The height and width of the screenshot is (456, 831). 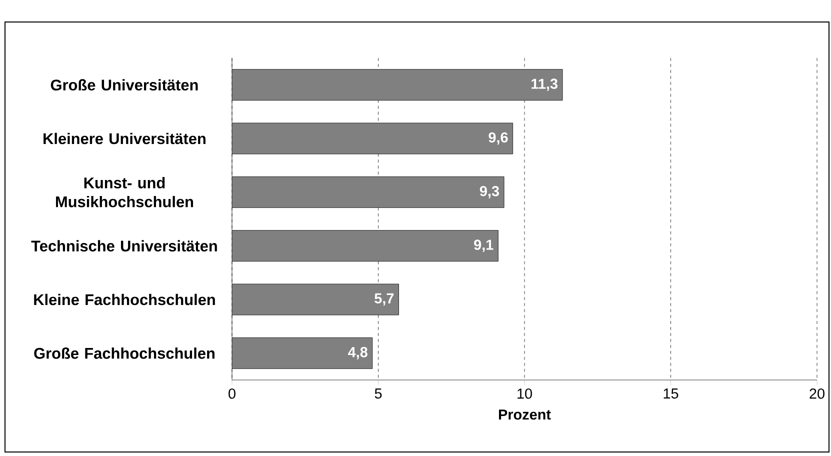 I want to click on y-tick-label: Kleine Fachhochschulen, so click(x=124, y=300).